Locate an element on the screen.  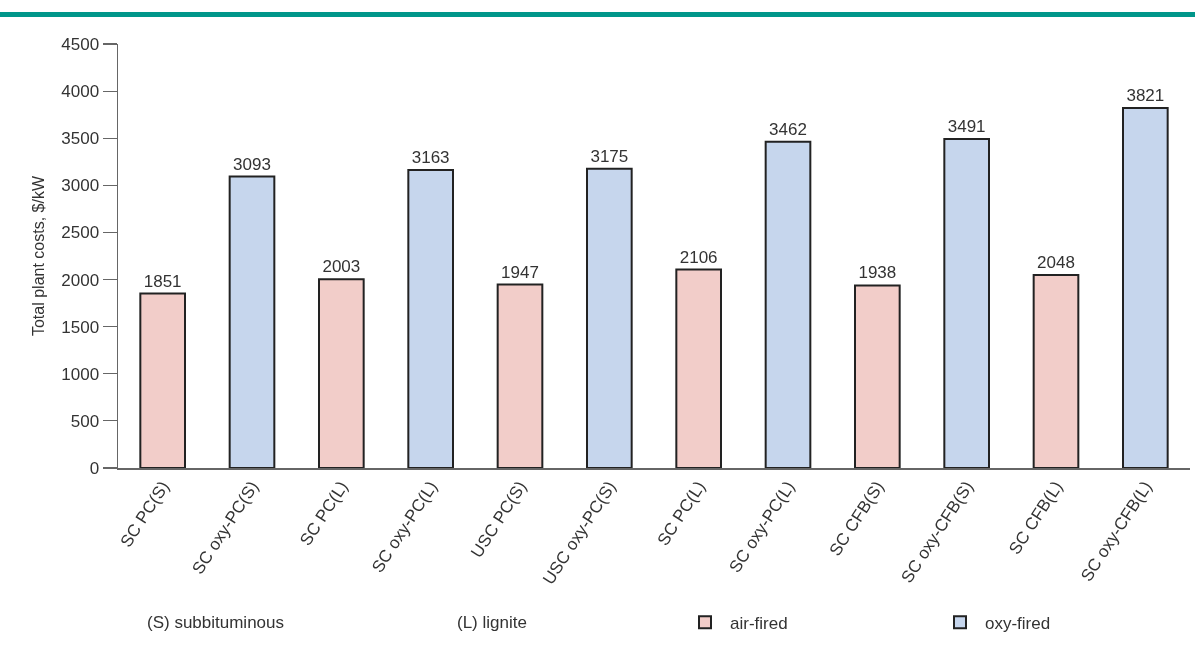
legend-label: oxy-fired is located at coordinates (1018, 623).